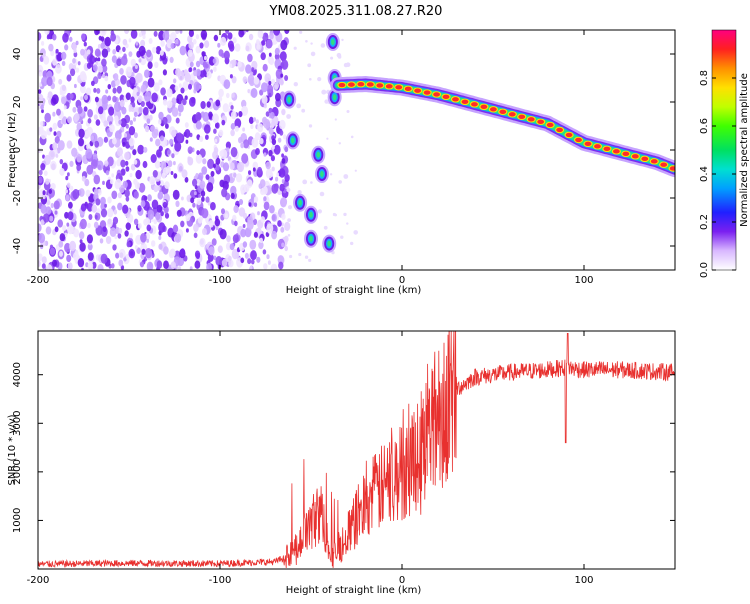  Describe the element at coordinates (354, 590) in the screenshot. I see `x-axis-label: Height of straight line (km)` at that location.